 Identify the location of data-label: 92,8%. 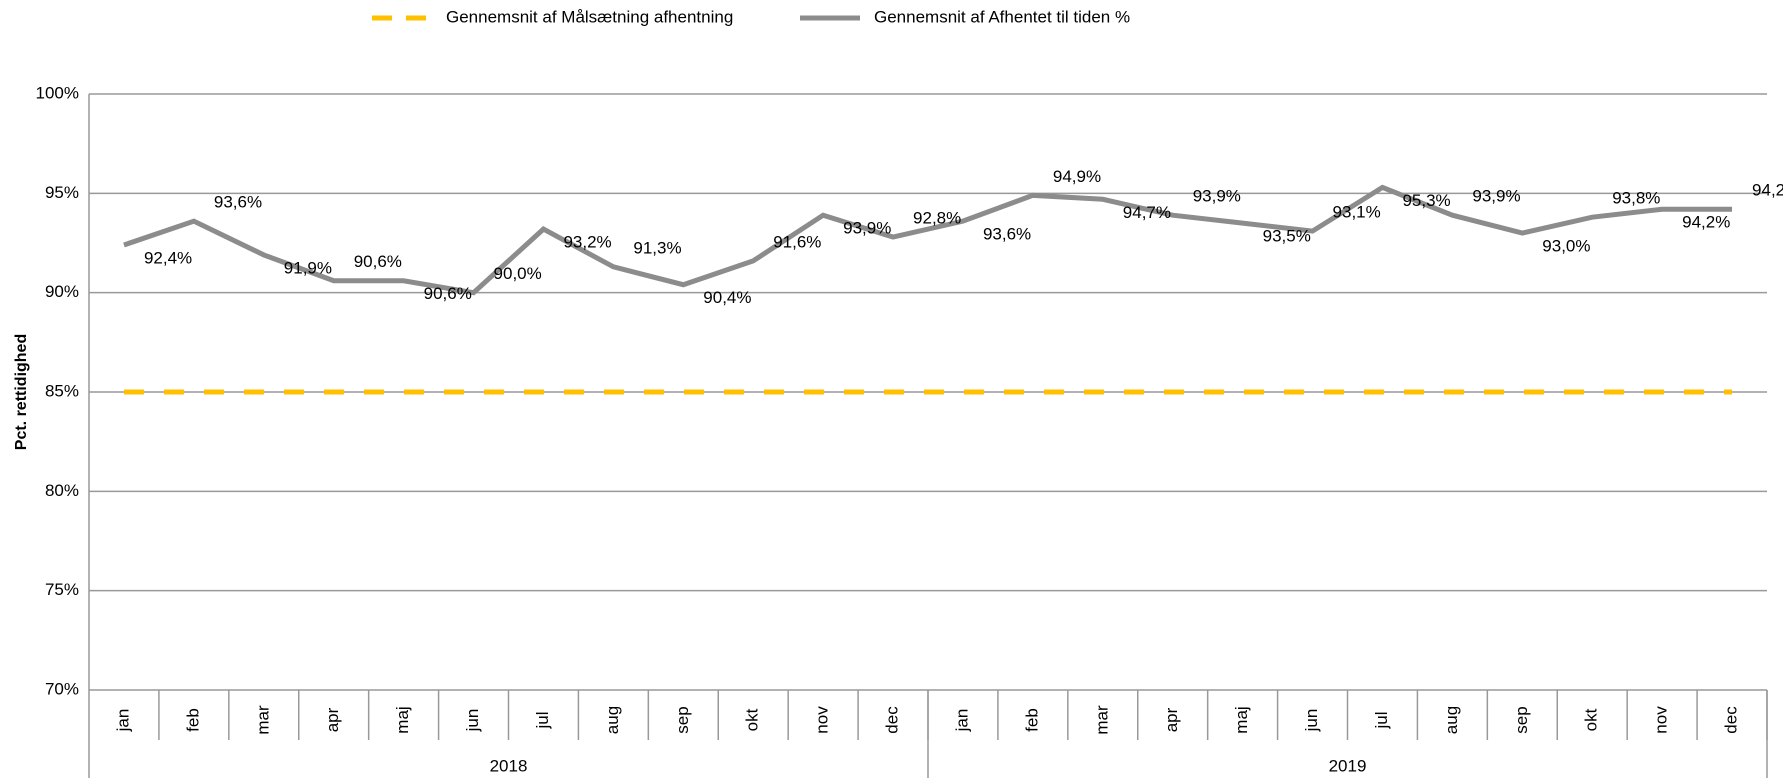
(937, 218).